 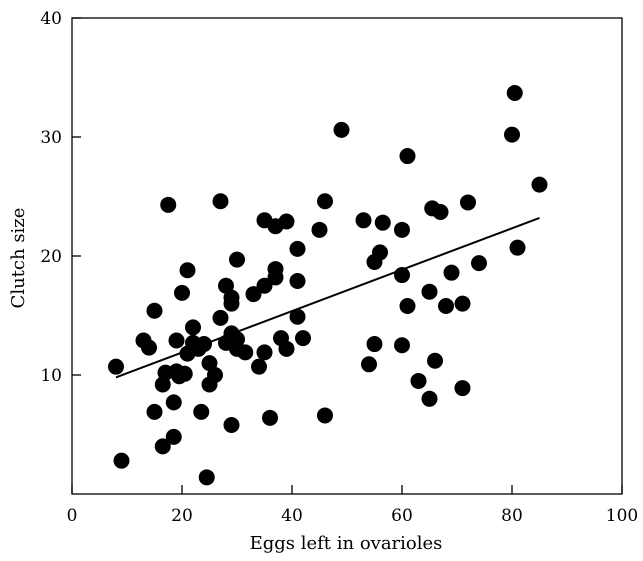 I want to click on y-tick-label: 40, so click(x=51, y=19).